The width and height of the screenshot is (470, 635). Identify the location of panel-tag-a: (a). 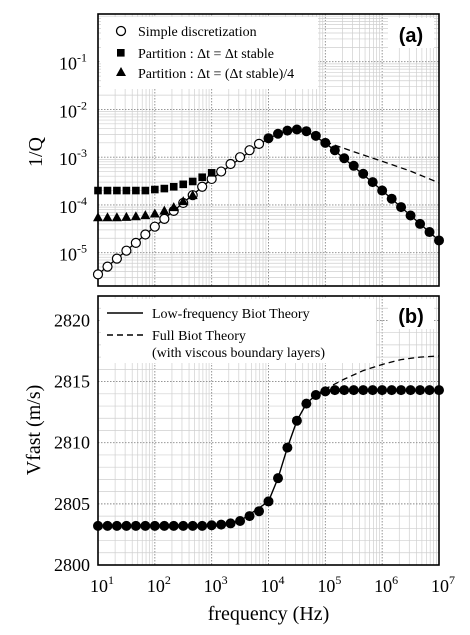
(411, 36).